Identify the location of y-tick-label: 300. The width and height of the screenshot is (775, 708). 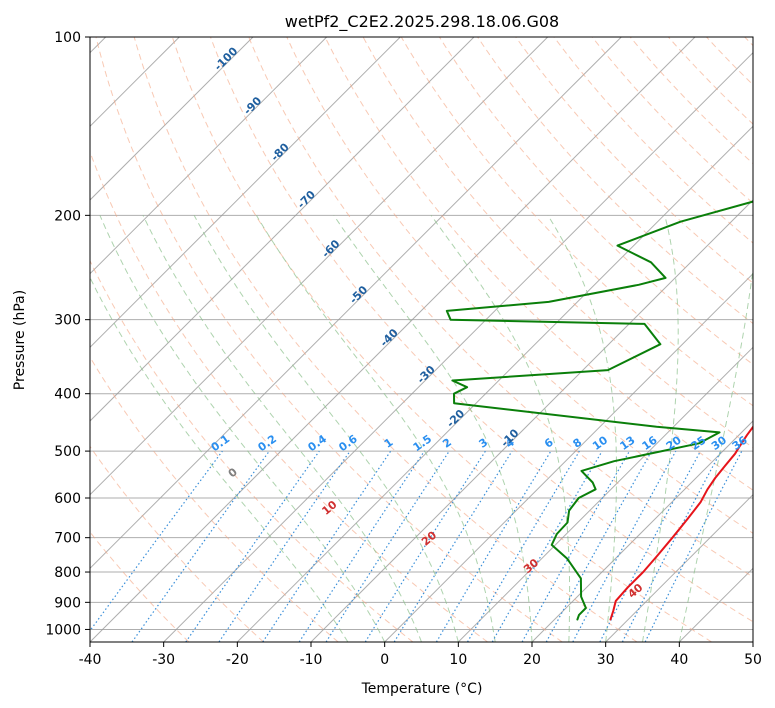
(67, 321).